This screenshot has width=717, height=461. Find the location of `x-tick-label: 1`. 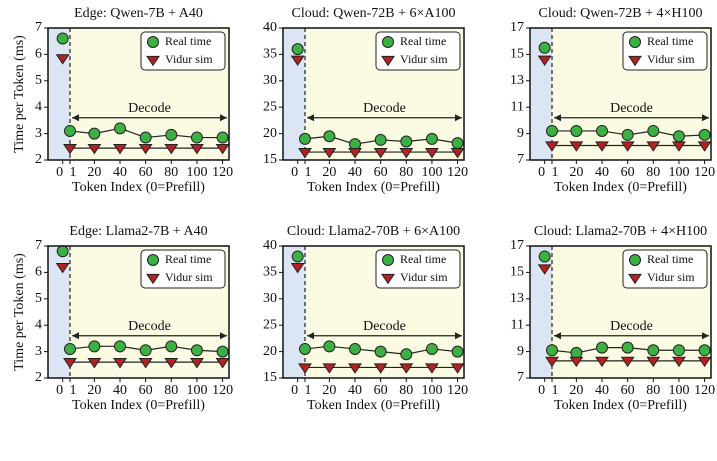

x-tick-label: 1 is located at coordinates (308, 172).